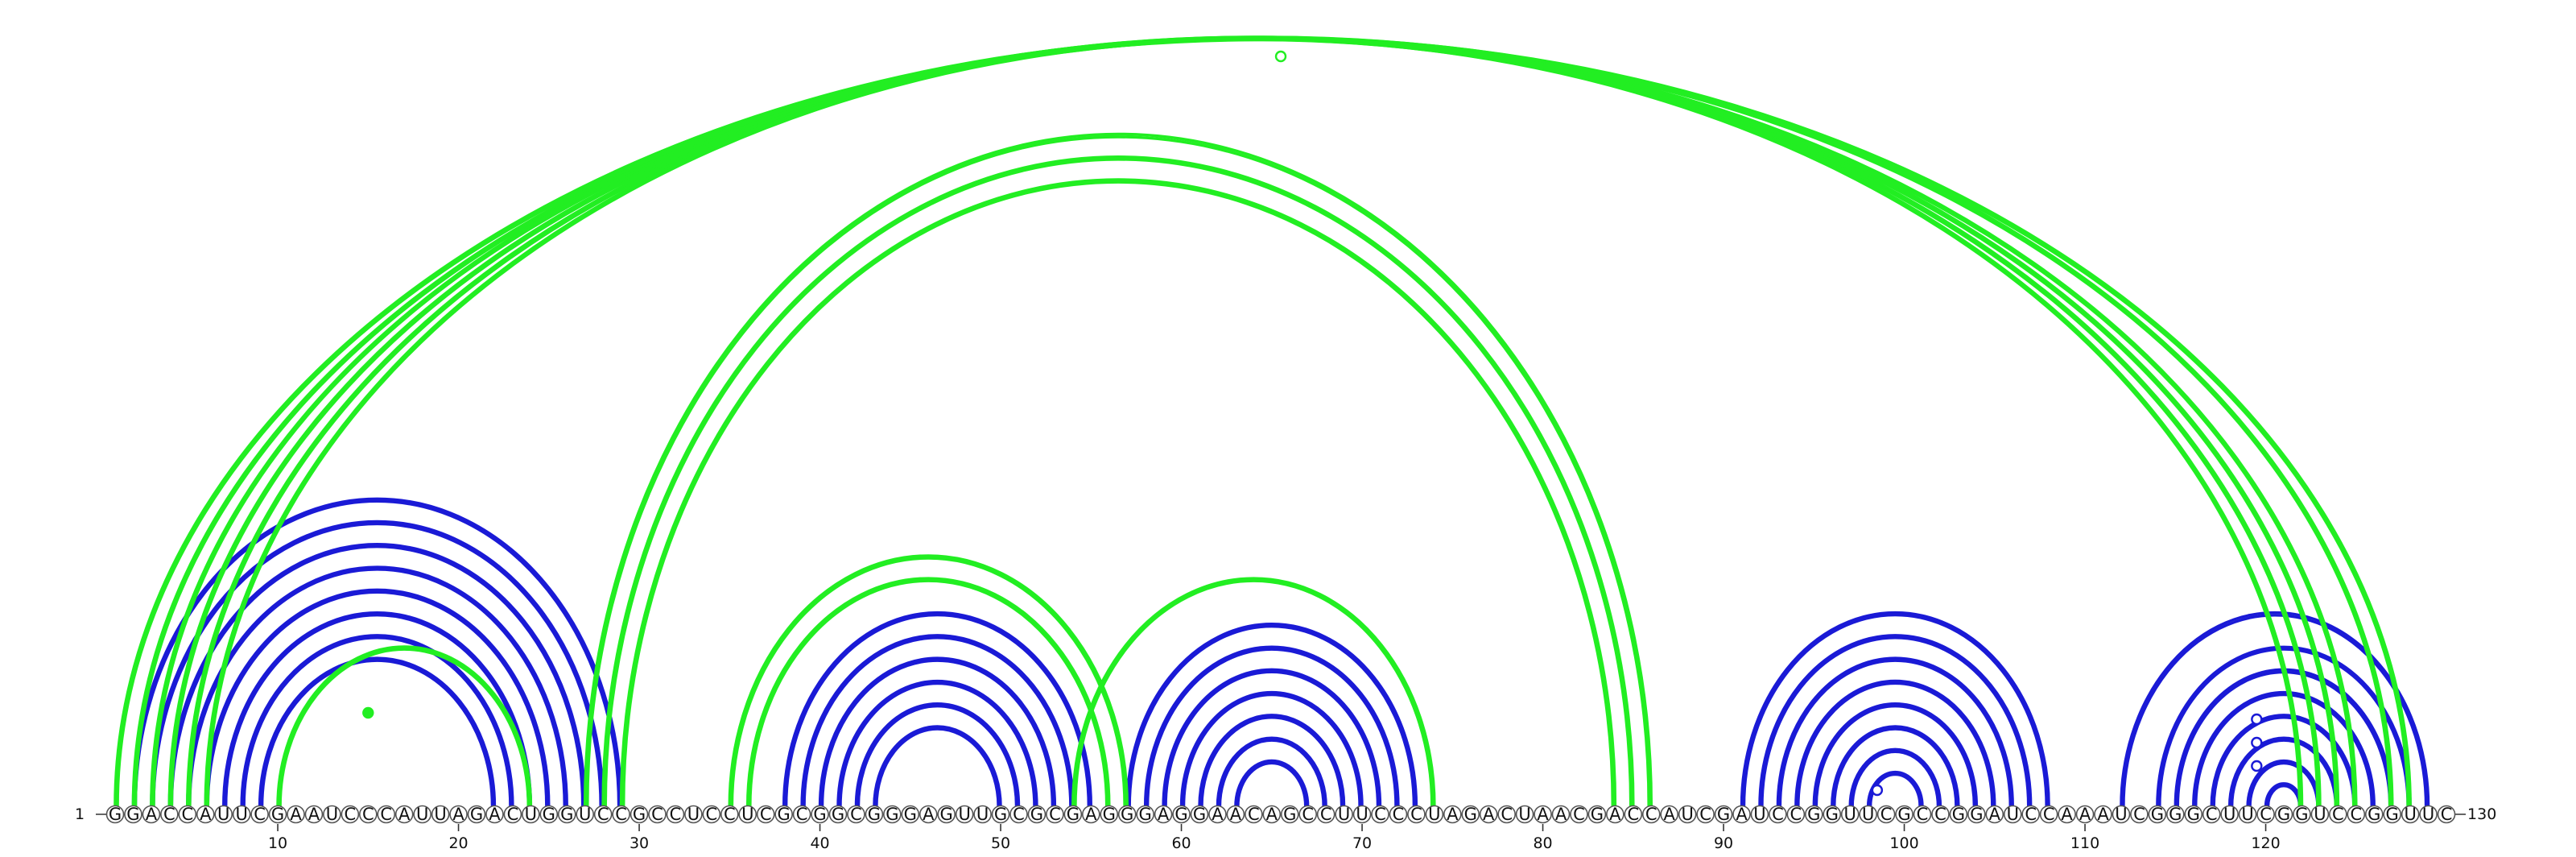  I want to click on end-label: 130, so click(2481, 814).